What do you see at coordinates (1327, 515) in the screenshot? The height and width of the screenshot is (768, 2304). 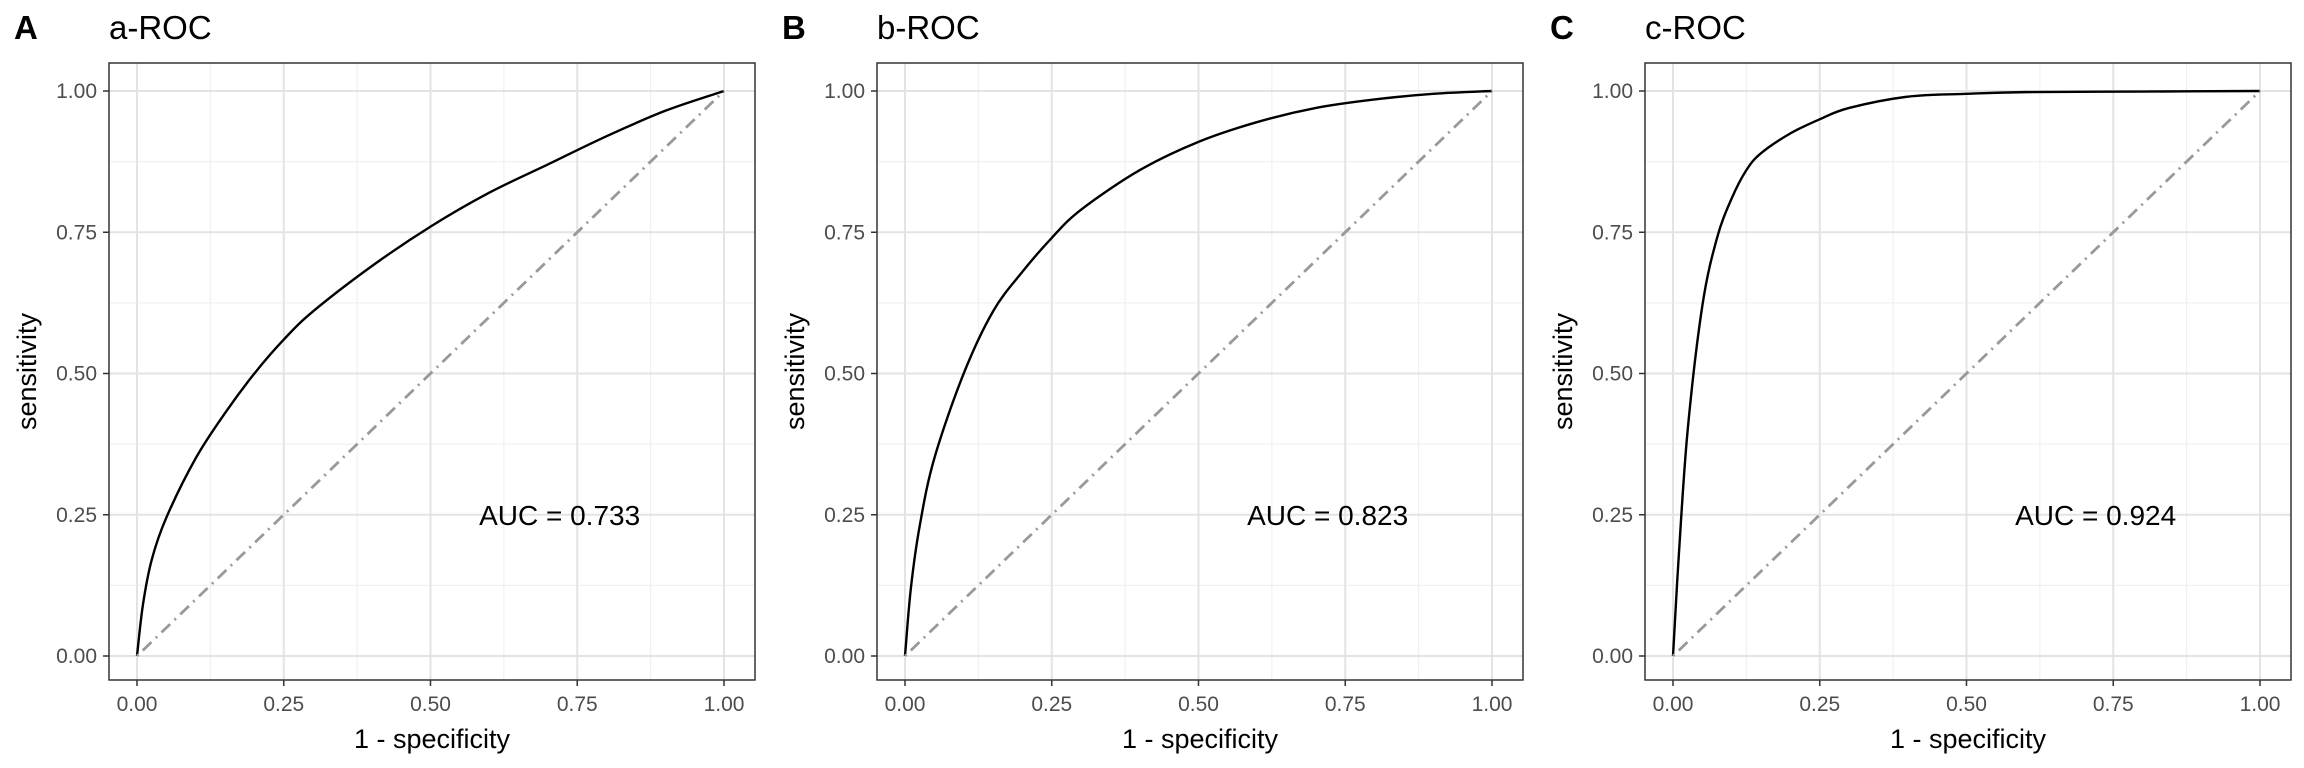 I see `auc-annotation: AUC = 0.823` at bounding box center [1327, 515].